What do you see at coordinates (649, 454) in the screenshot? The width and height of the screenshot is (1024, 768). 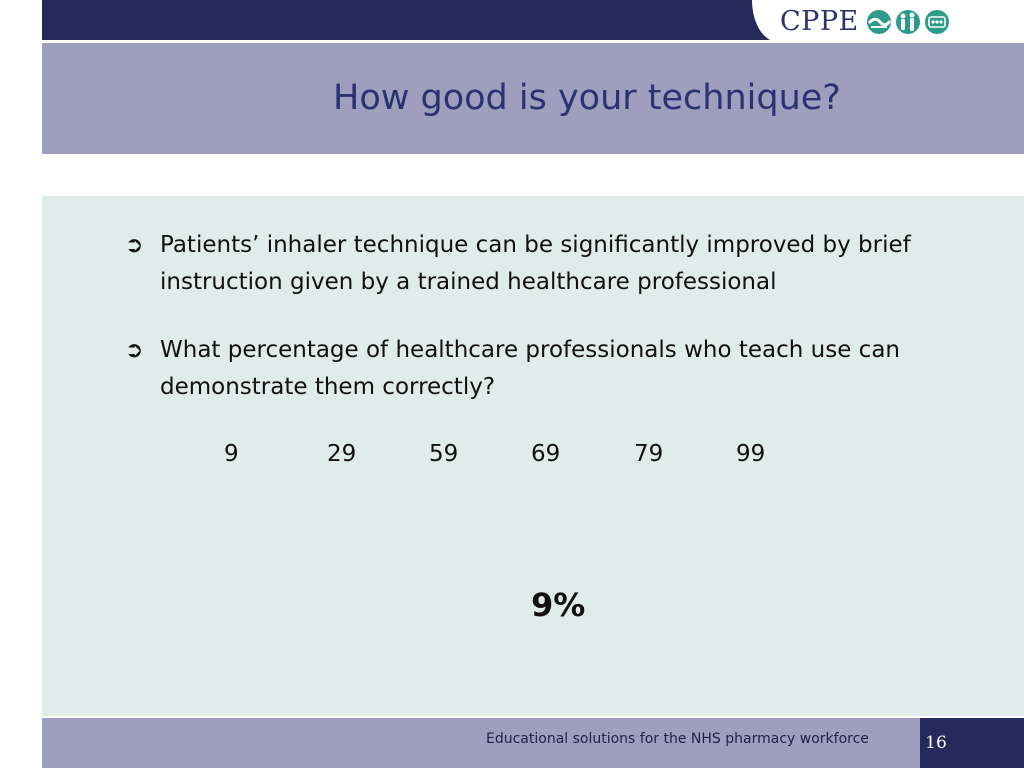 I see `answer-option: 79` at bounding box center [649, 454].